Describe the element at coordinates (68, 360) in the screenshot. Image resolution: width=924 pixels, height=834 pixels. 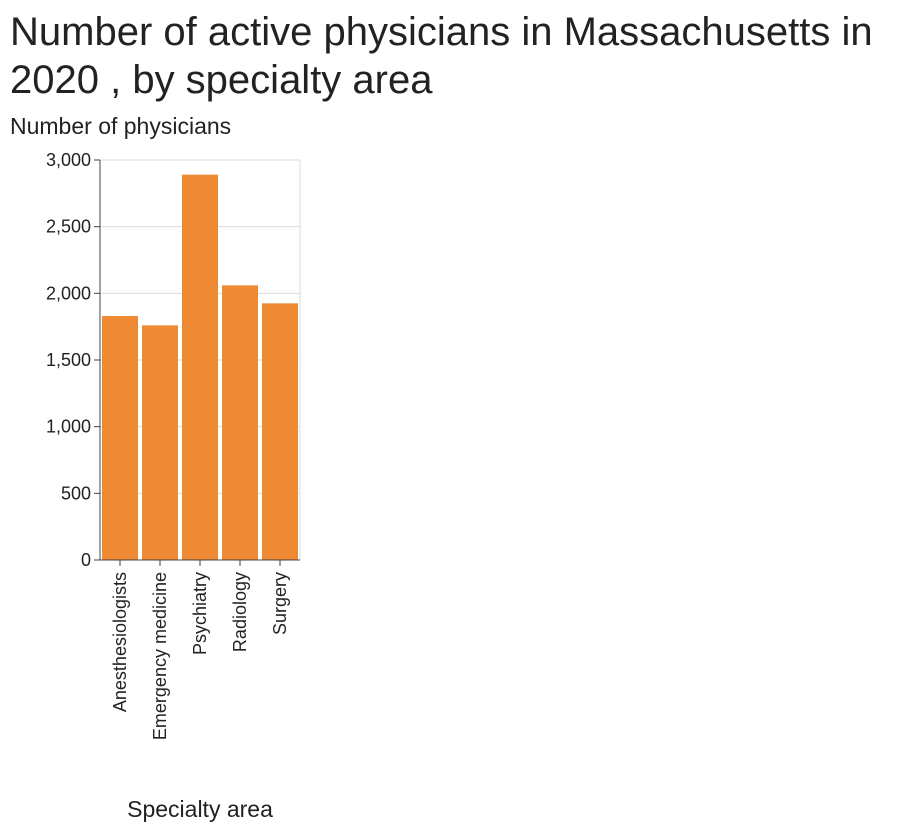
I see `y-tick-label: 1,500` at that location.